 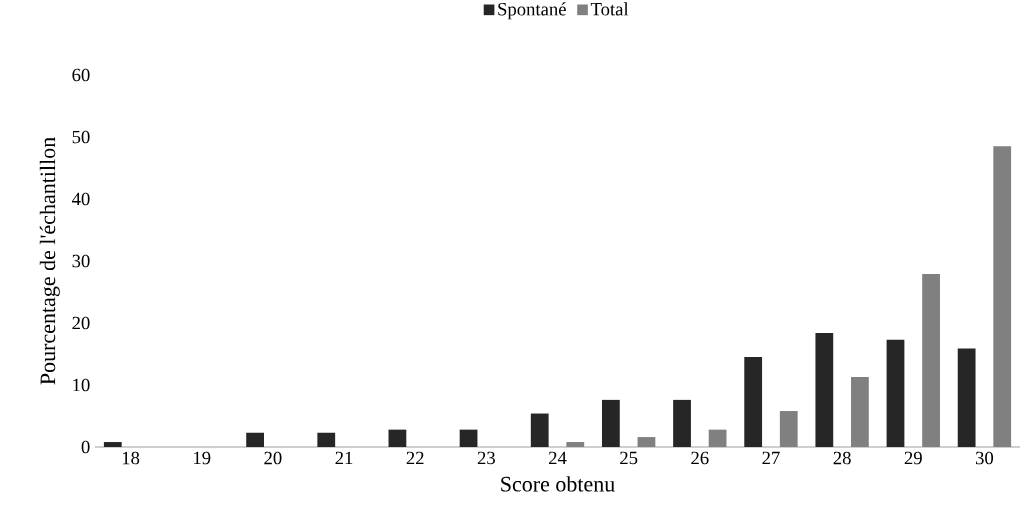 I want to click on x-axis-title: Score obtenu, so click(x=558, y=484).